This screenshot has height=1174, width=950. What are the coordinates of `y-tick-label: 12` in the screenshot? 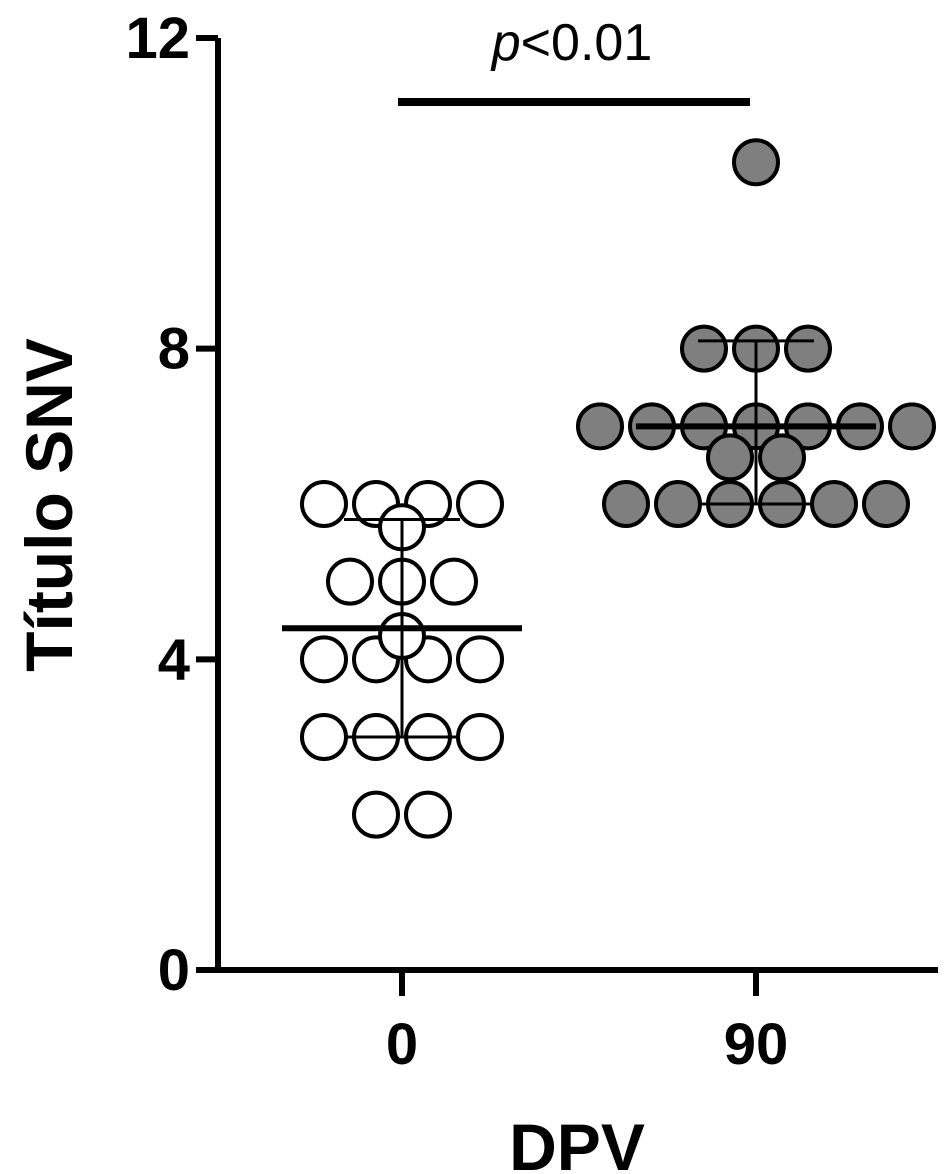 It's located at (157, 38).